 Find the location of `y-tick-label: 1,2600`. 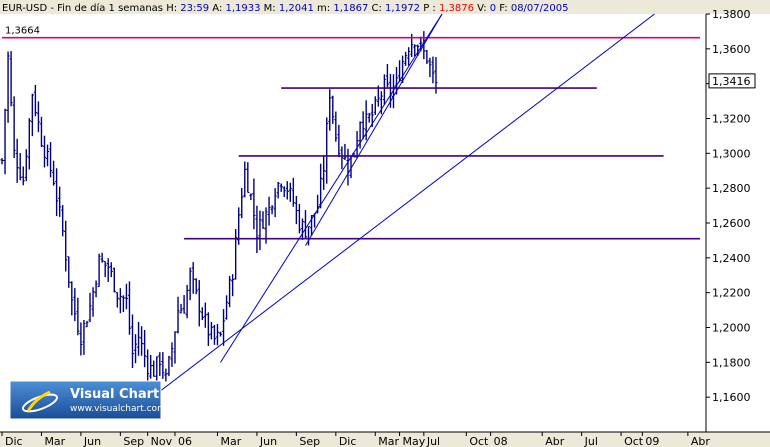

y-tick-label: 1,2600 is located at coordinates (731, 223).